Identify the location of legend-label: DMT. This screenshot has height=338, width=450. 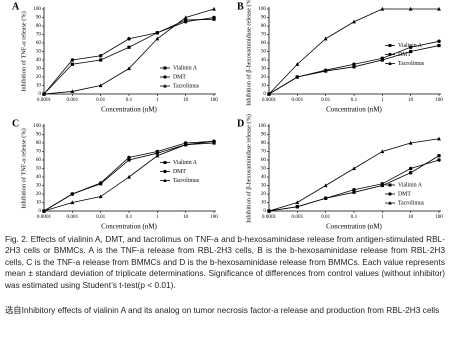
(179, 77).